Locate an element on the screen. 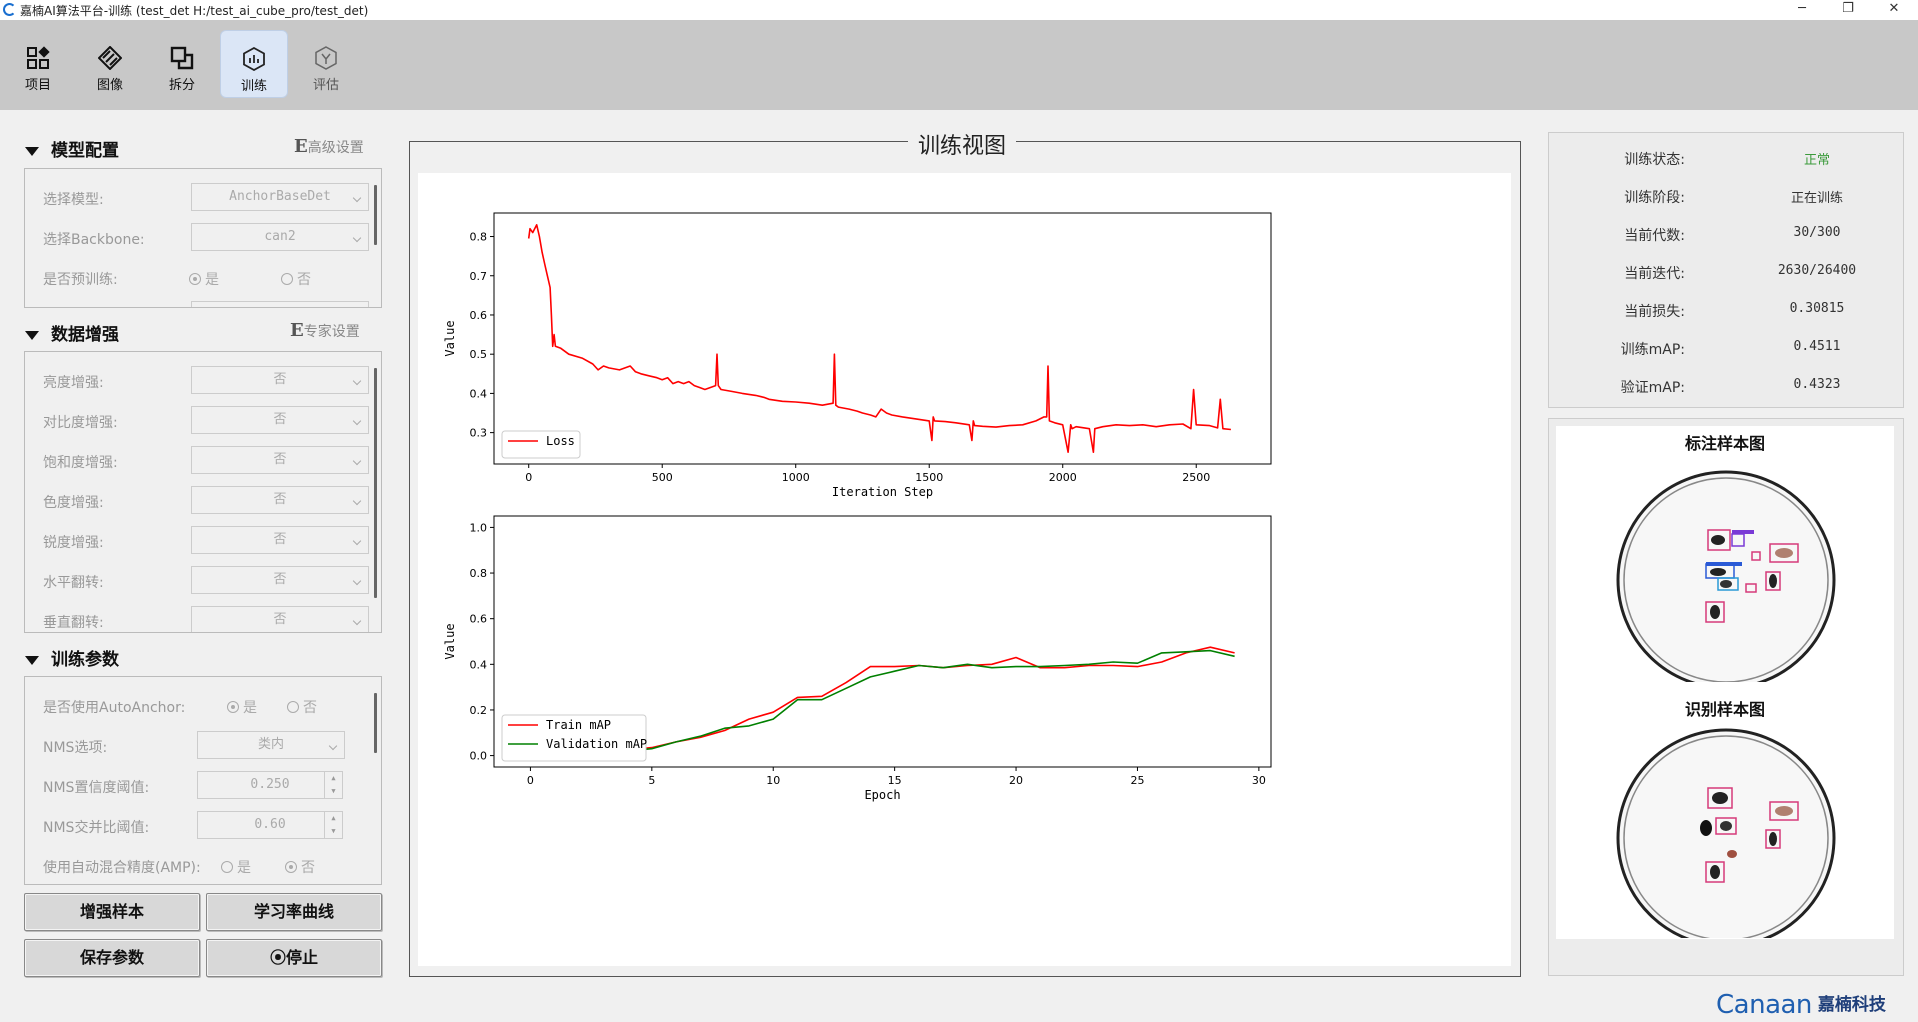 Image resolution: width=1918 pixels, height=1022 pixels. autoanchor-label: 是否使用AutoAnchor: is located at coordinates (114, 708).